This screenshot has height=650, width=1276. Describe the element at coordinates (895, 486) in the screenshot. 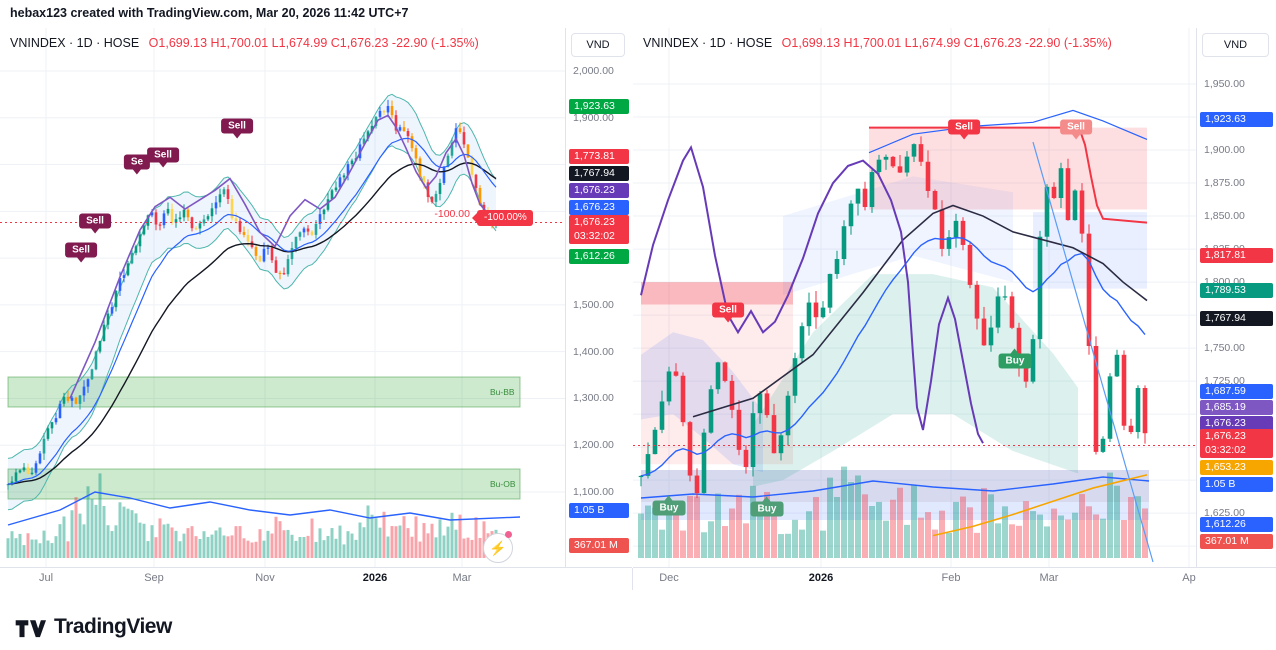

I see `indicator-band` at that location.